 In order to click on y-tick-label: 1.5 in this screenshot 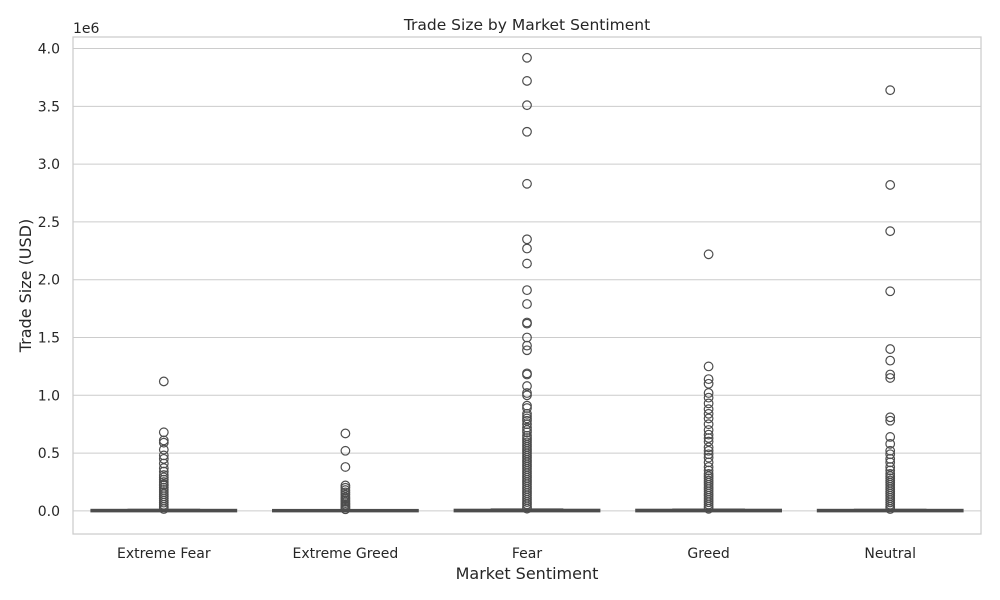, I will do `click(49, 339)`.